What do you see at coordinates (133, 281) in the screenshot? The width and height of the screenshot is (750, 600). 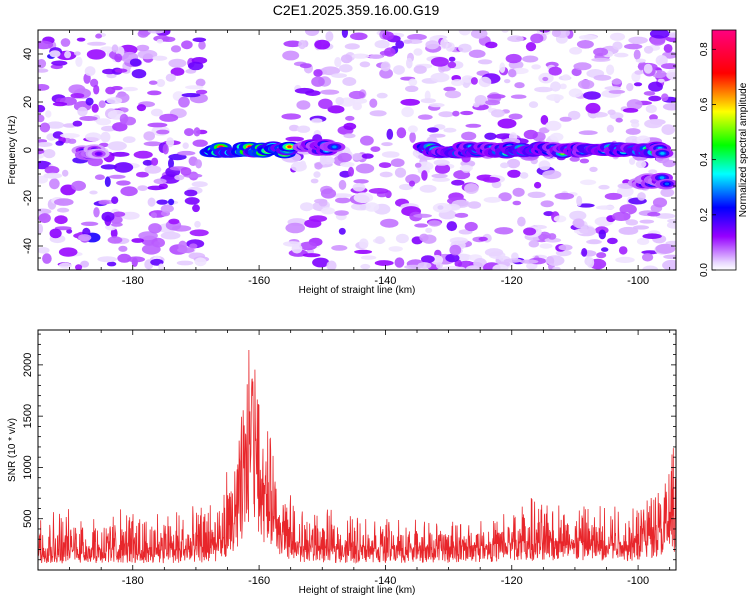 I see `spectrogram-x-tick-label: -180` at bounding box center [133, 281].